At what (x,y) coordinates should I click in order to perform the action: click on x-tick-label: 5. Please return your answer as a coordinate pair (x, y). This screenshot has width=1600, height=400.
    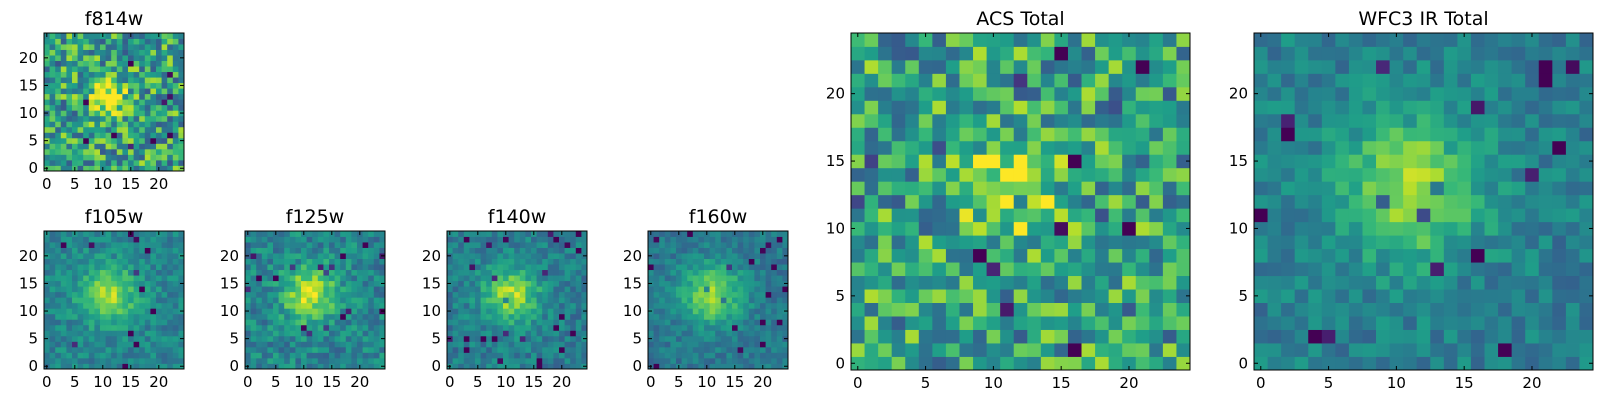
    Looking at the image, I should click on (276, 382).